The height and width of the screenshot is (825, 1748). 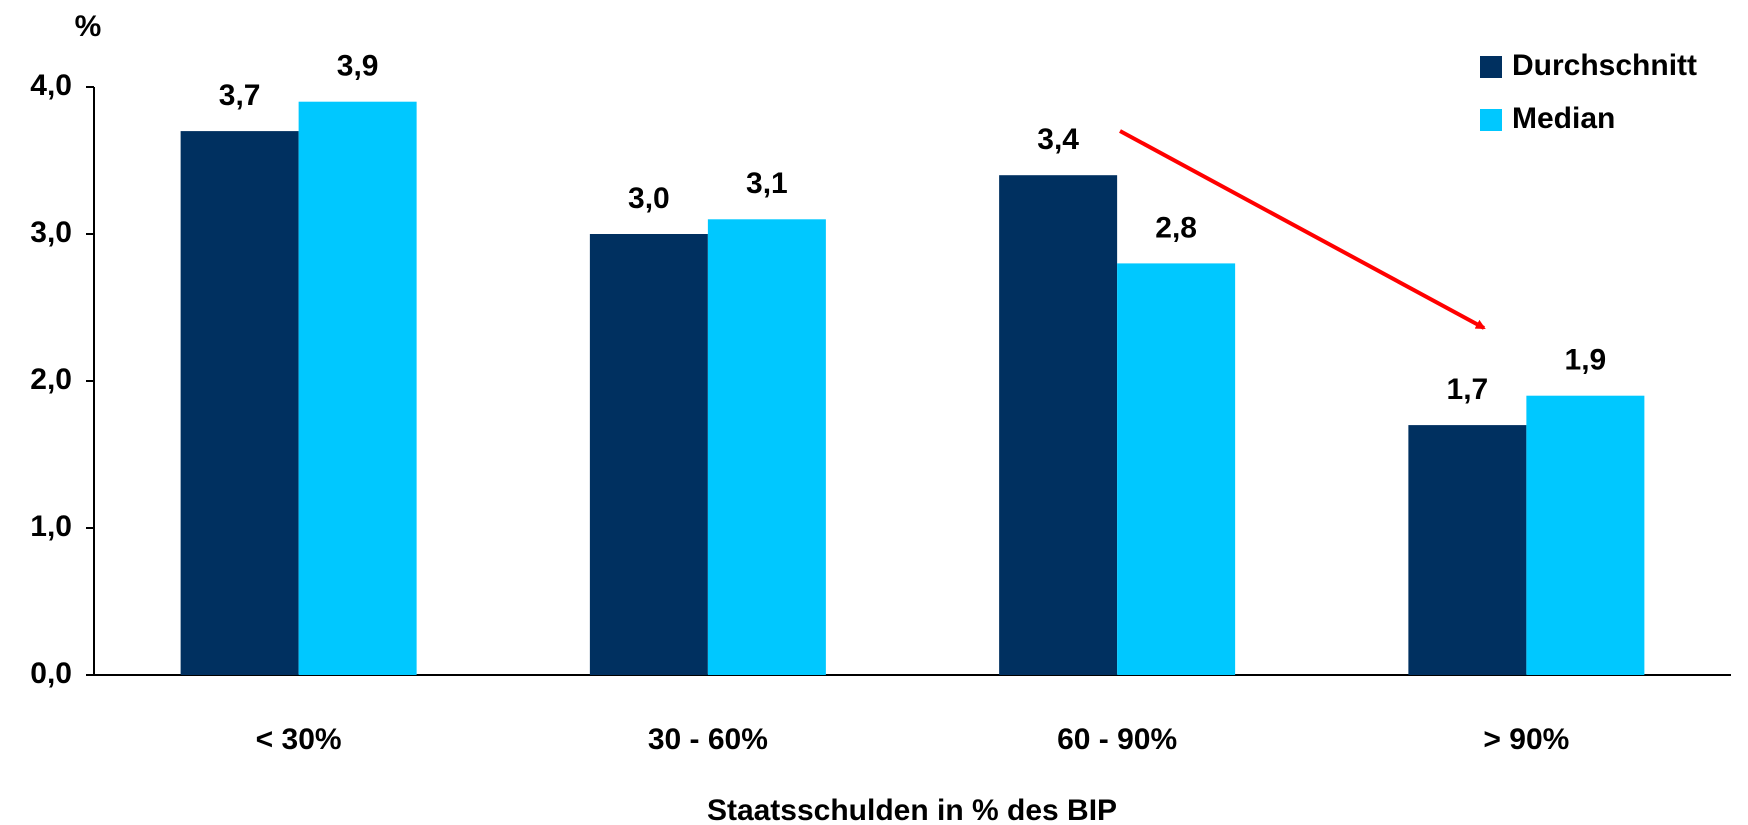 I want to click on y-tick-label: 0,0, so click(x=51, y=673).